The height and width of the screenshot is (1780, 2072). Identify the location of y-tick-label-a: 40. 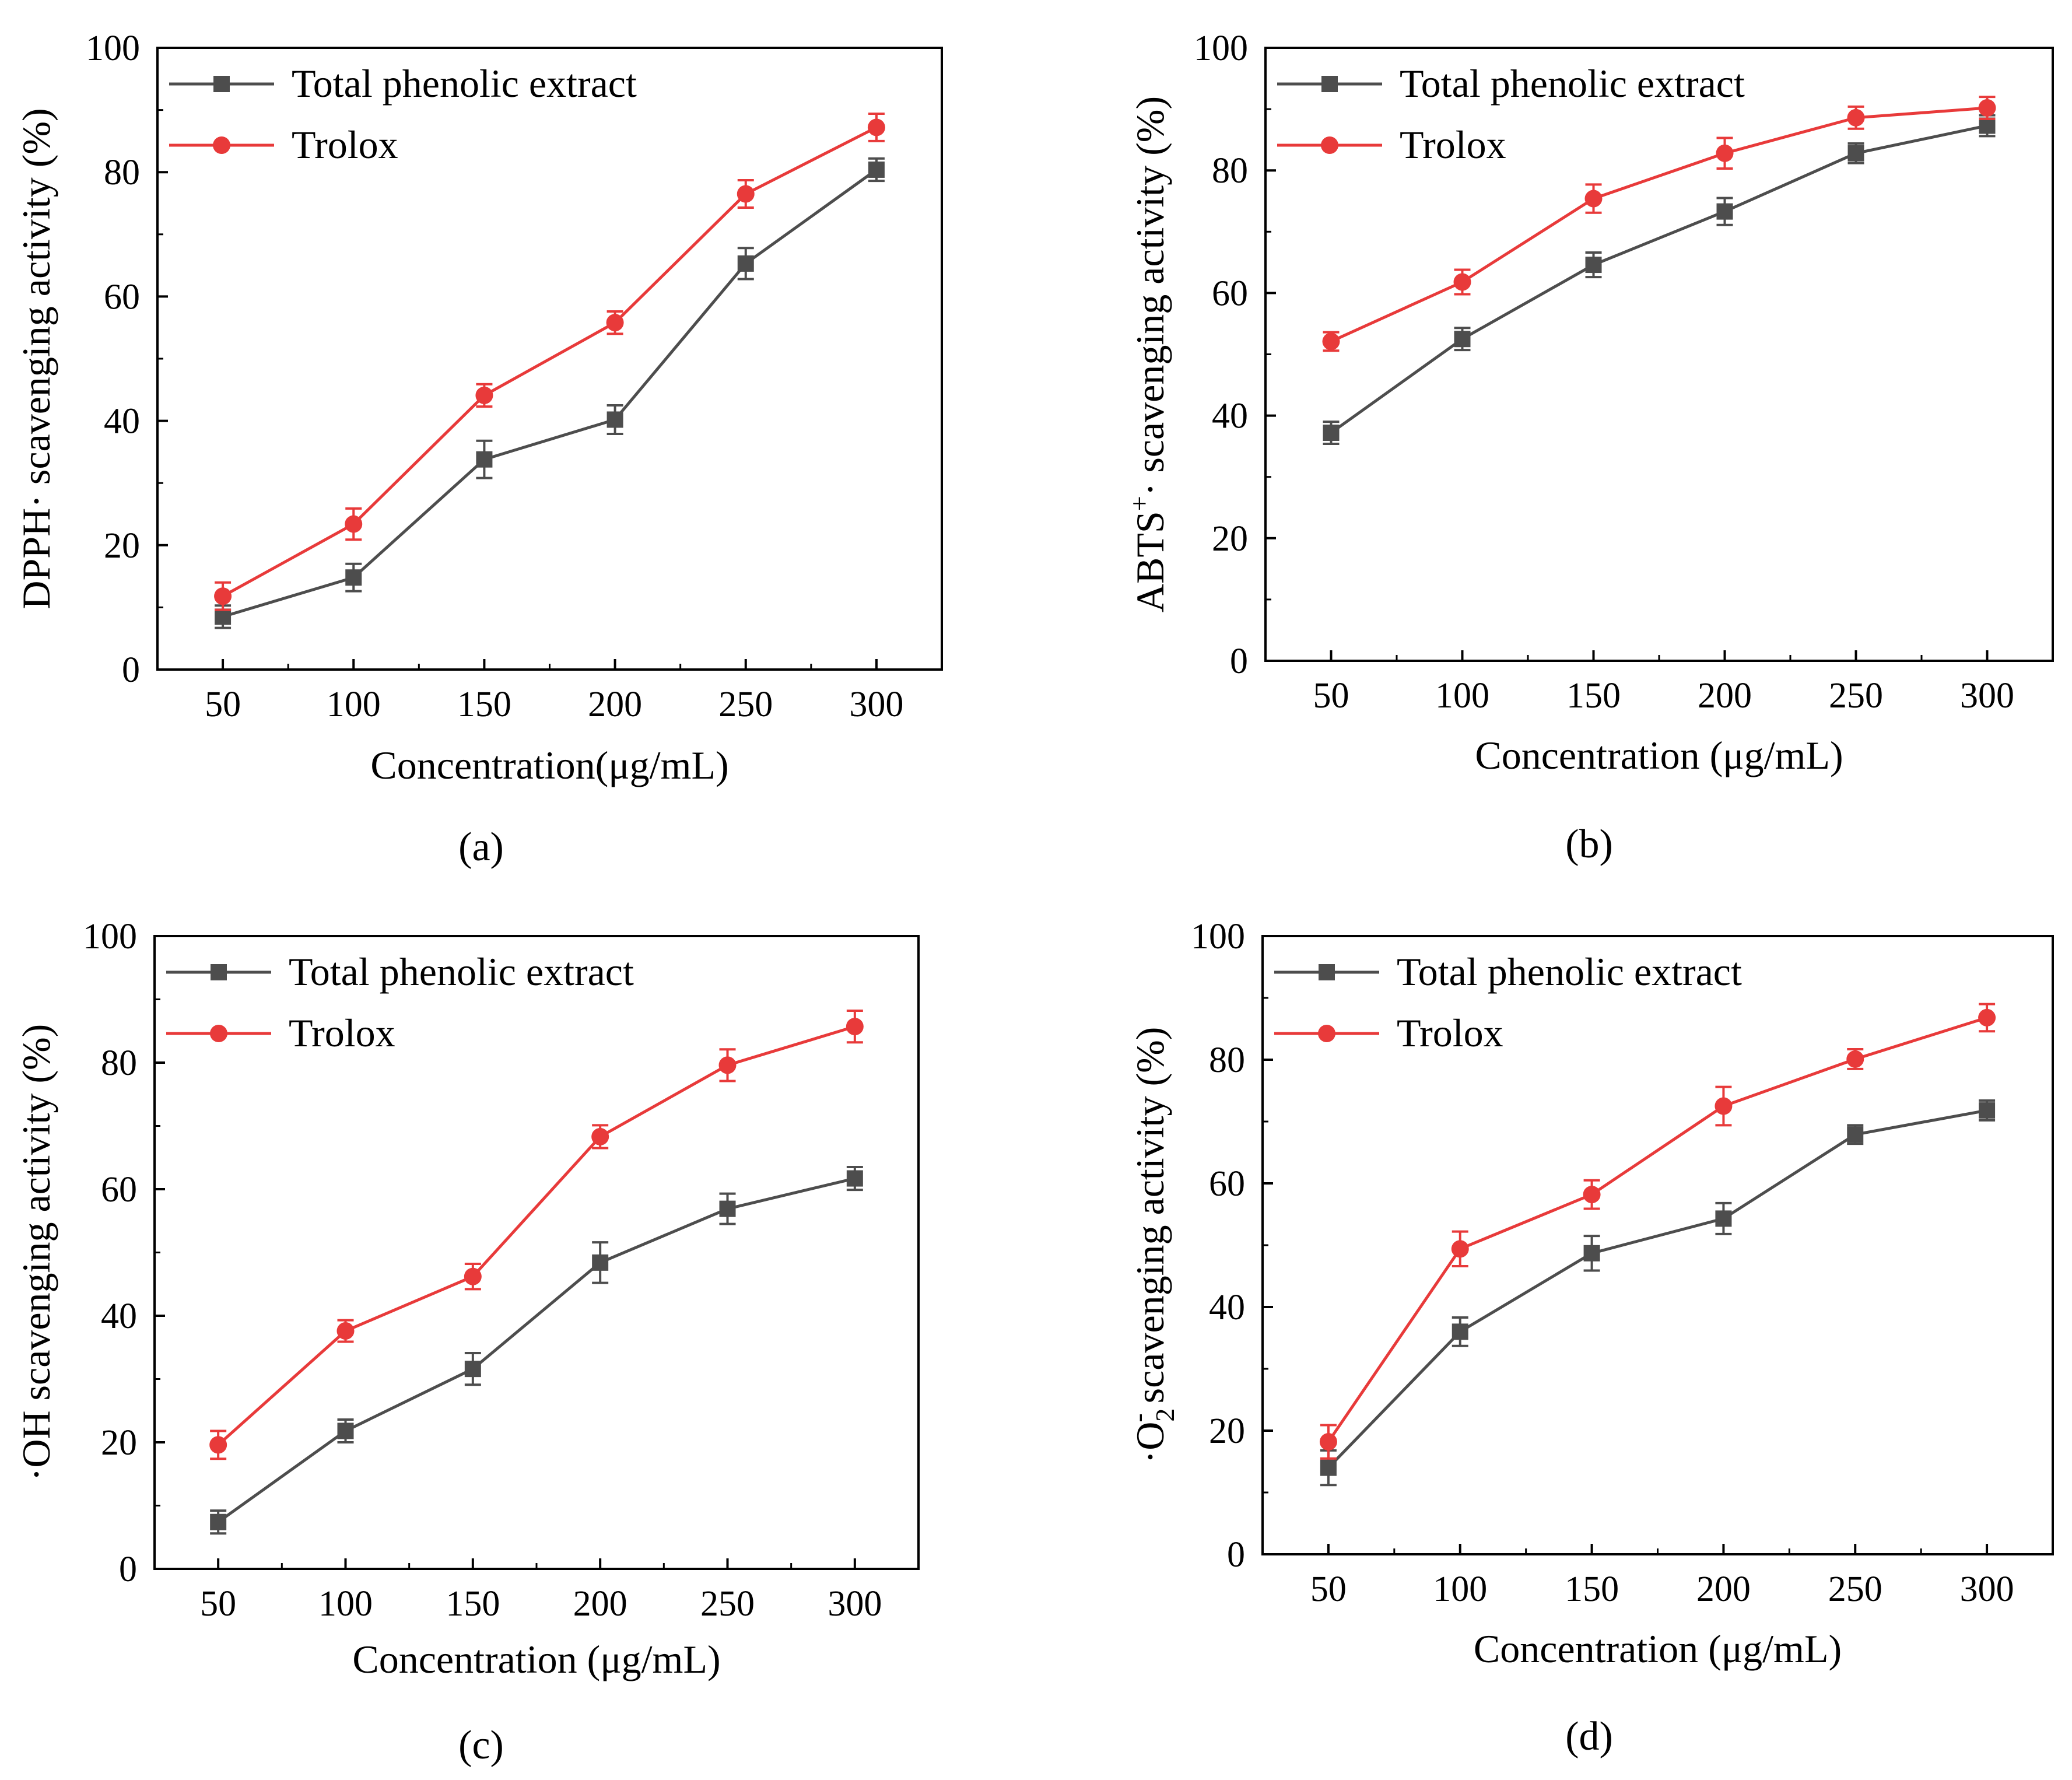
(122, 422).